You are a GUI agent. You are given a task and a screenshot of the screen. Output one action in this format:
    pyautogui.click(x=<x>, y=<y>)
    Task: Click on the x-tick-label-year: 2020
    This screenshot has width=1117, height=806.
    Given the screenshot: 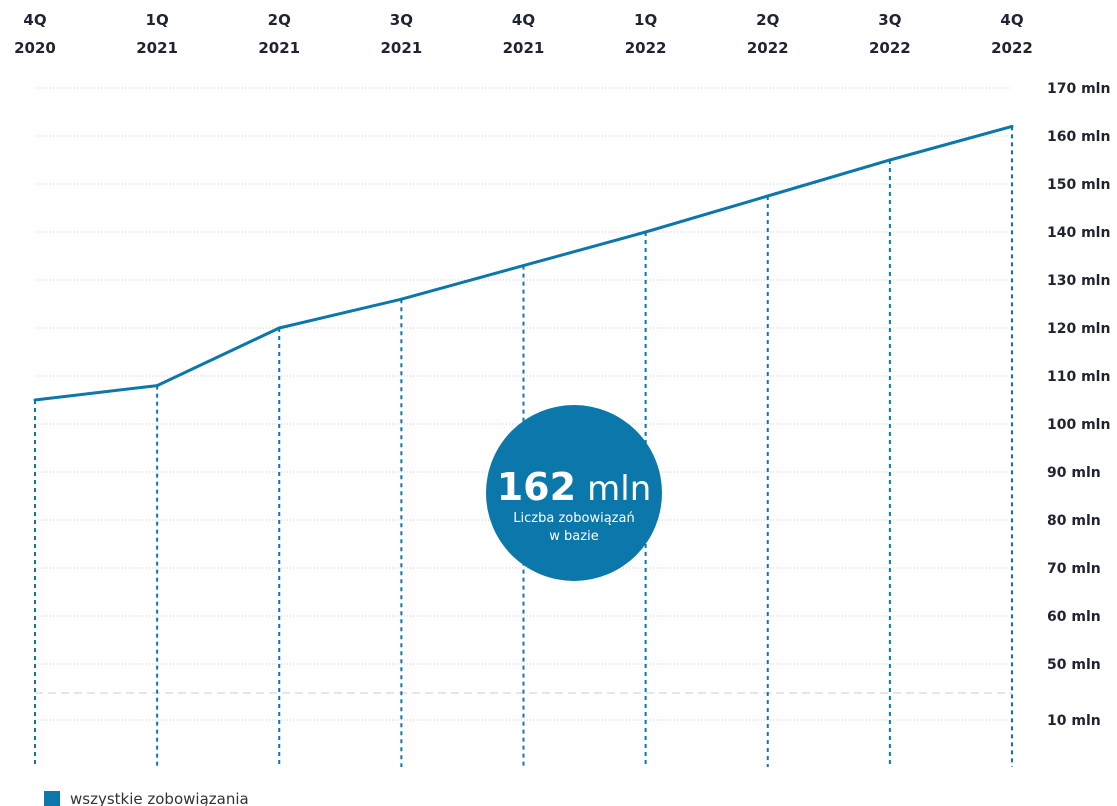 What is the action you would take?
    pyautogui.click(x=35, y=48)
    